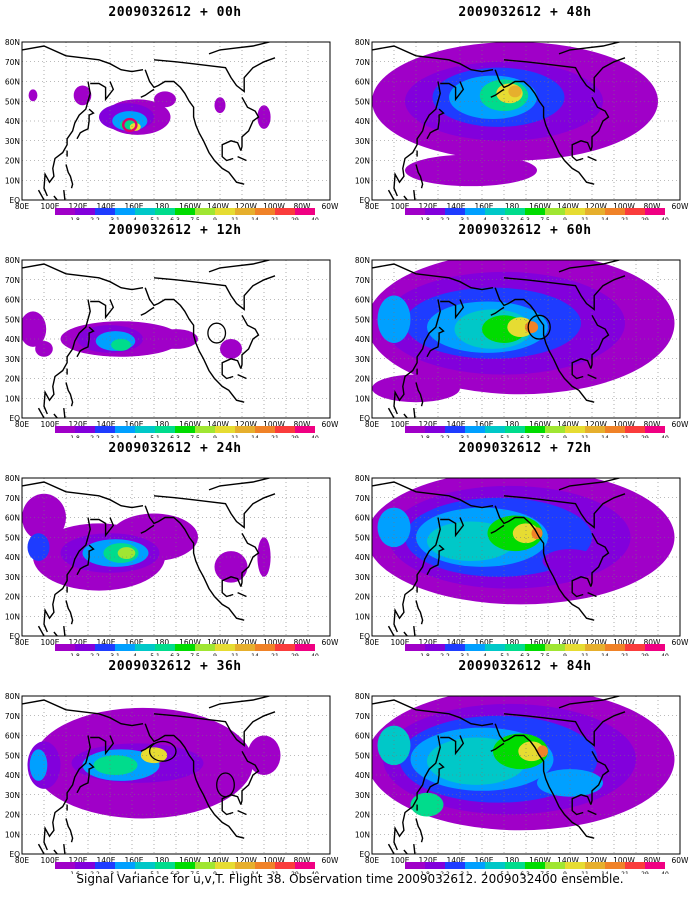 The width and height of the screenshot is (700, 900). What do you see at coordinates (255, 872) in the screenshot?
I see `legend-level-label: 14` at bounding box center [255, 872].